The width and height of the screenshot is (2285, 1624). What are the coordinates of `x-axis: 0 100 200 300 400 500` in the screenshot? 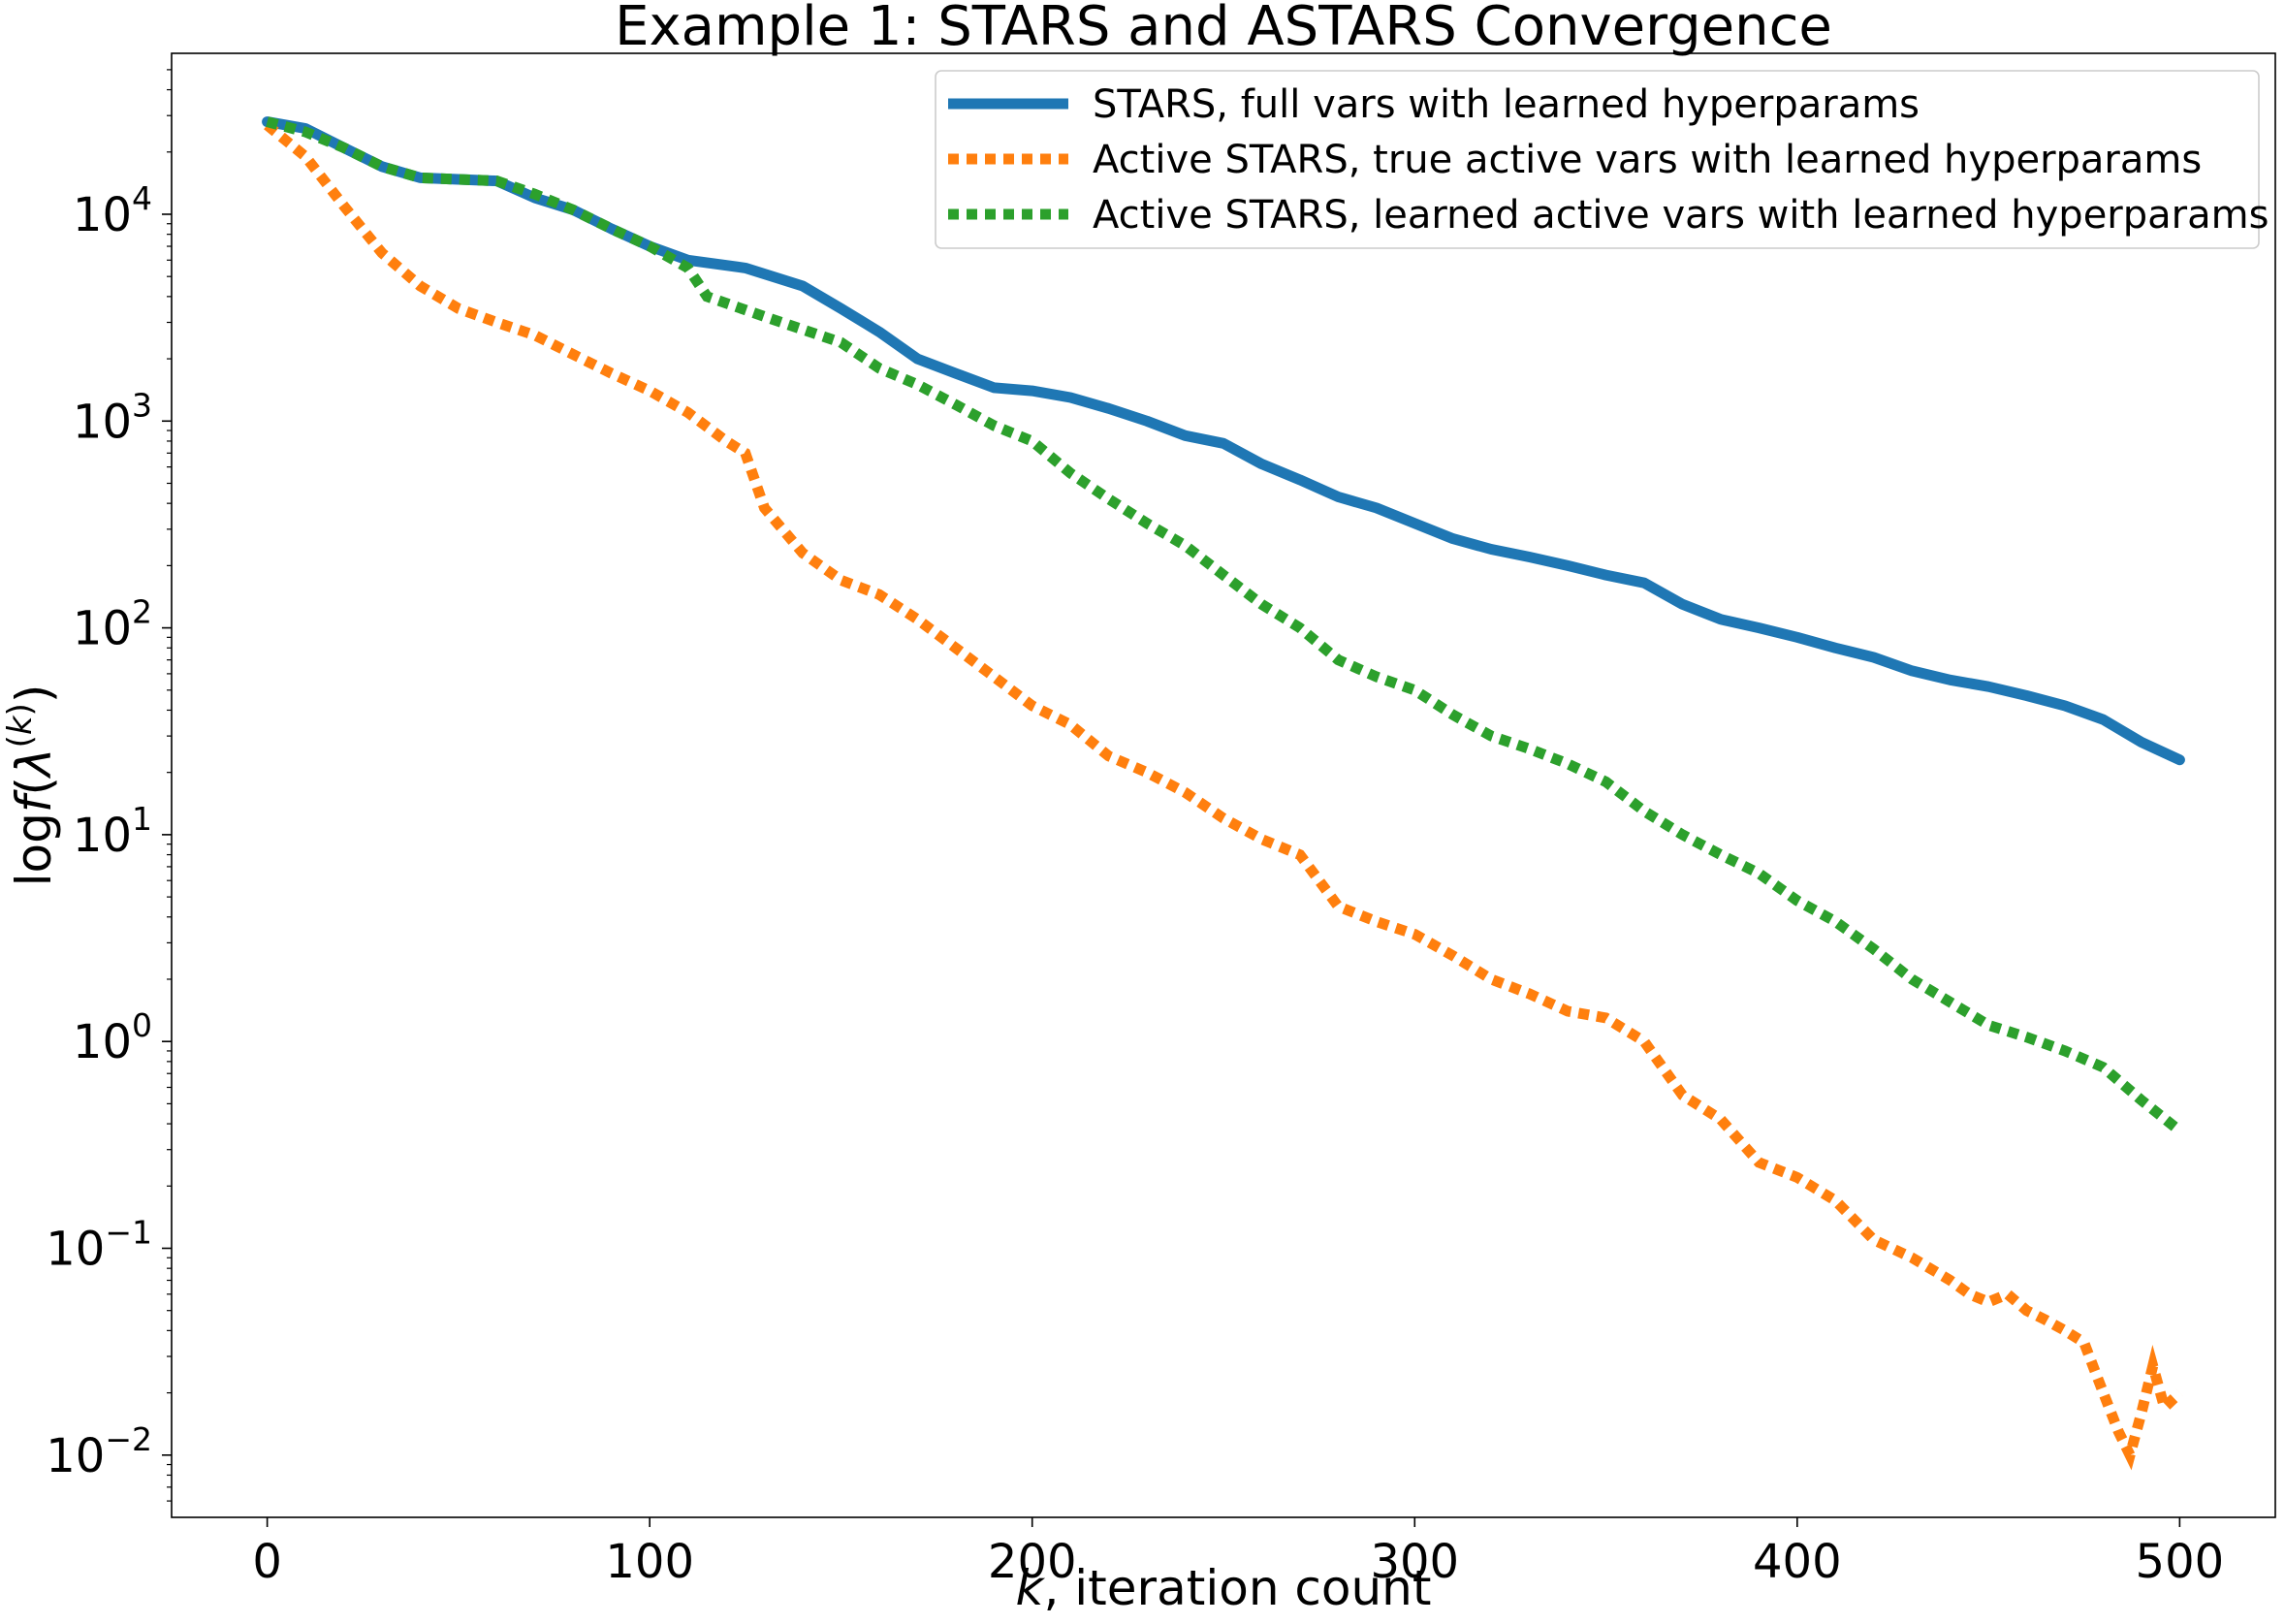 It's located at (1238, 1553).